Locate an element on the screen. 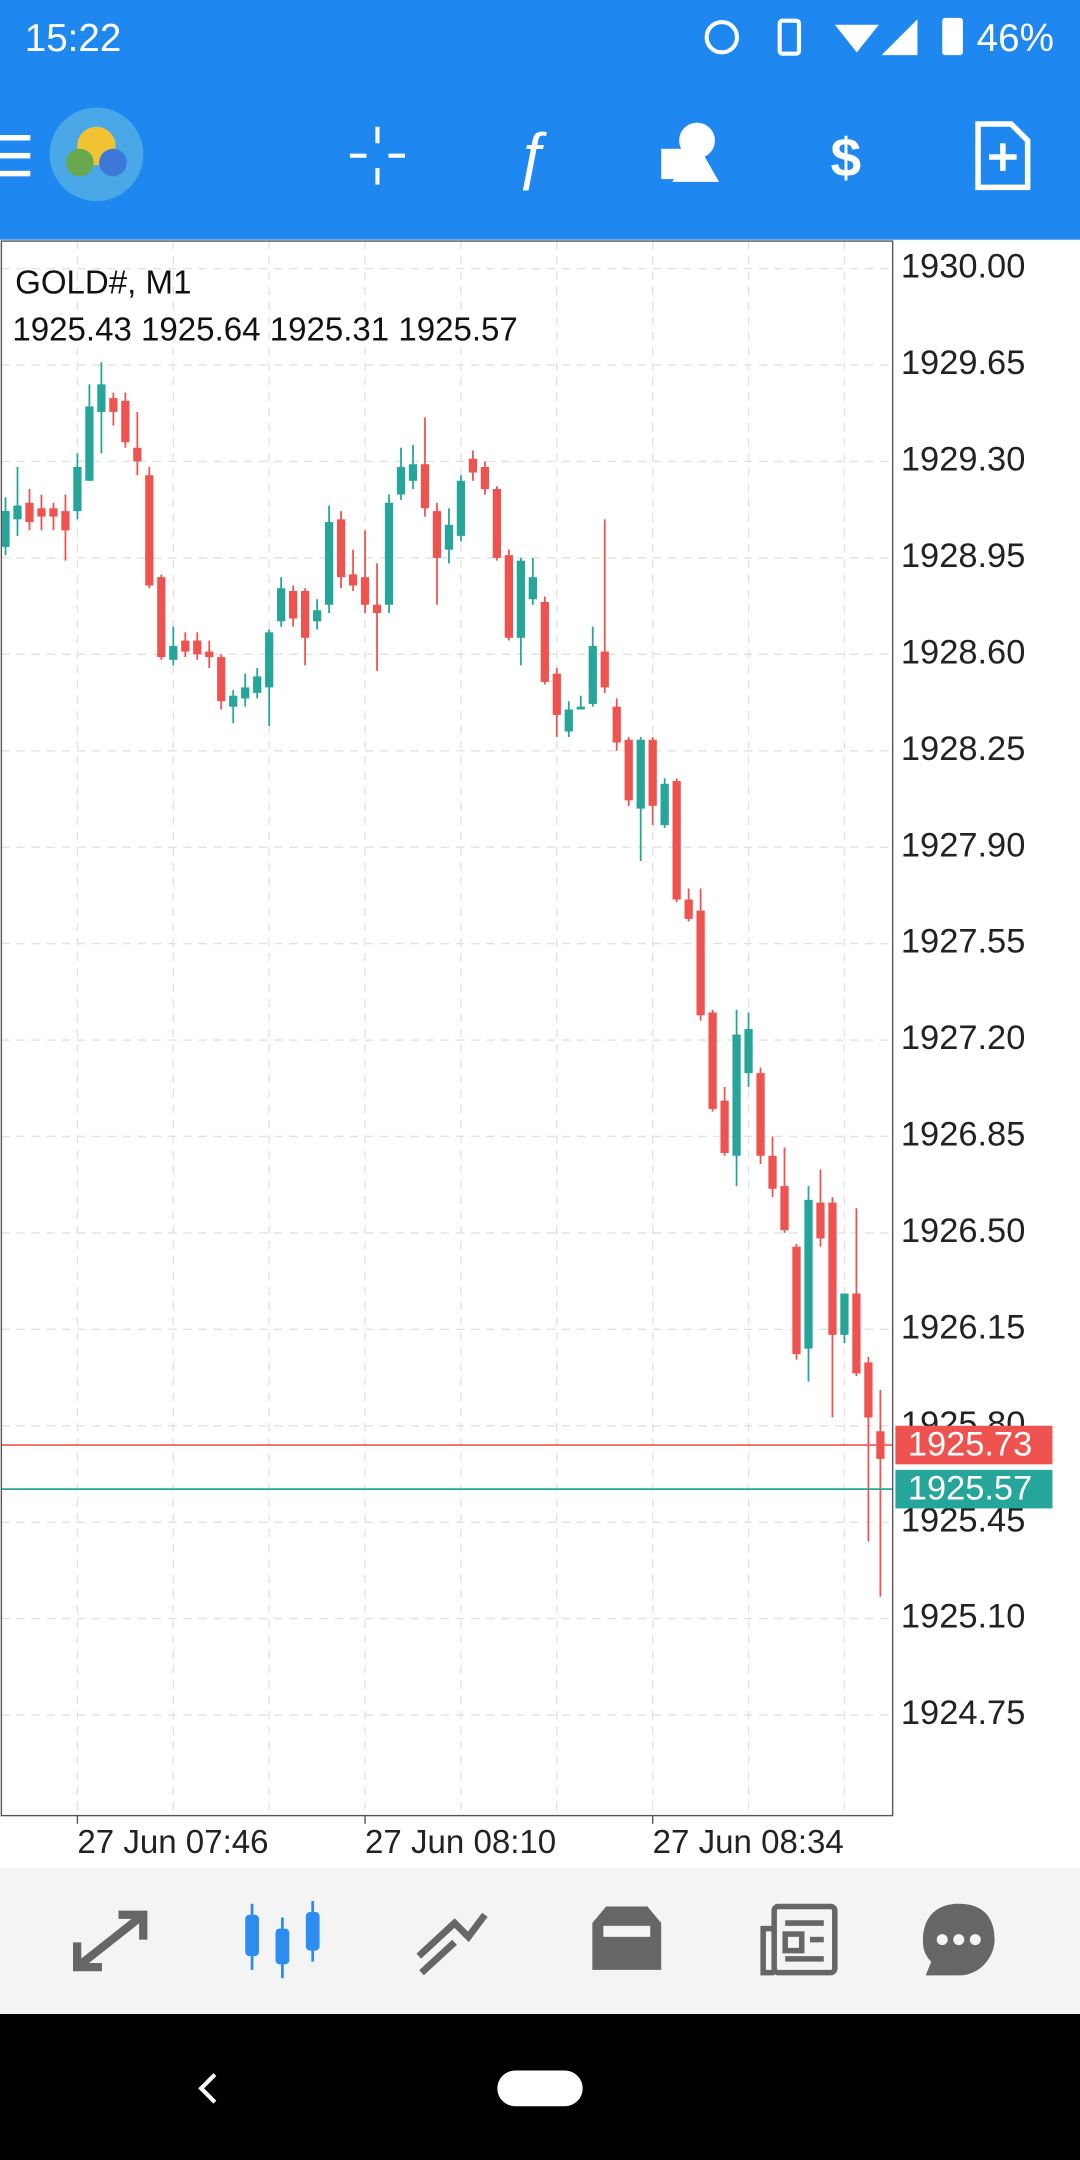 This screenshot has height=2160, width=1080. y-tick-label: 1924.75 is located at coordinates (963, 1713).